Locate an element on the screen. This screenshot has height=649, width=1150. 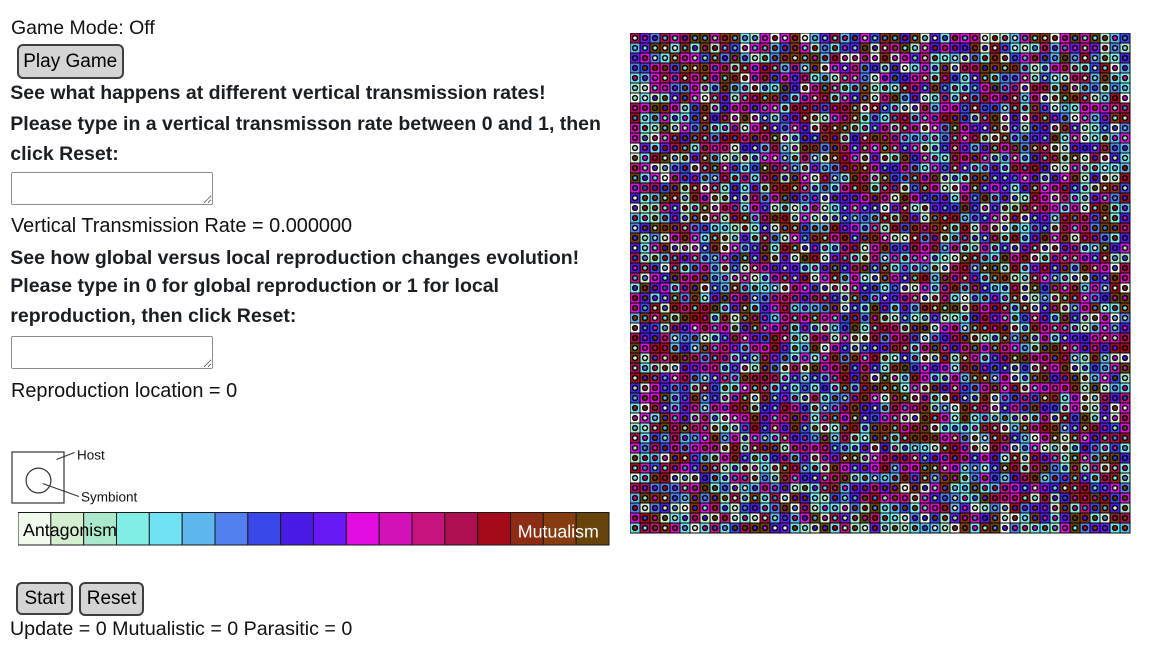
svg-text: Antagonism is located at coordinates (70, 530).